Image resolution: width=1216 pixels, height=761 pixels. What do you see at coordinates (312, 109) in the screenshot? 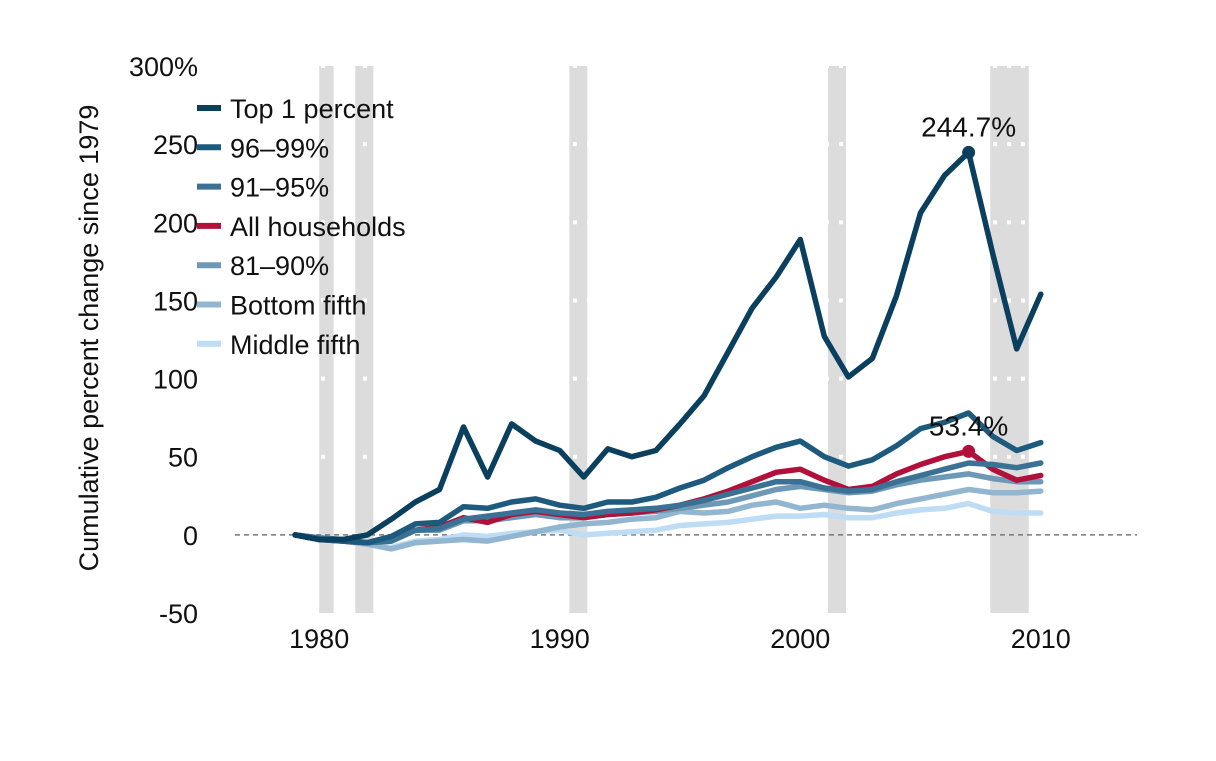
I see `legend-label-0: Top 1 percent` at bounding box center [312, 109].